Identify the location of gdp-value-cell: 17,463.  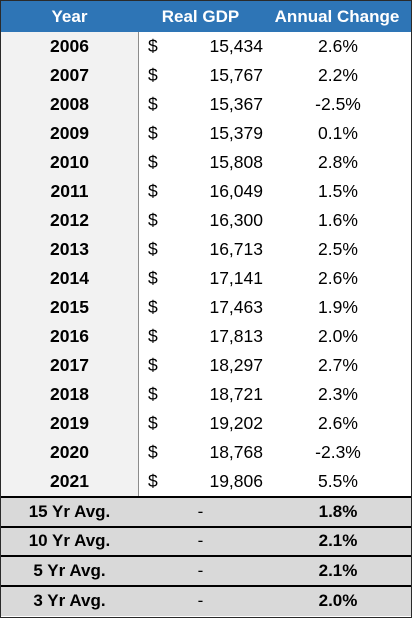
(236, 307).